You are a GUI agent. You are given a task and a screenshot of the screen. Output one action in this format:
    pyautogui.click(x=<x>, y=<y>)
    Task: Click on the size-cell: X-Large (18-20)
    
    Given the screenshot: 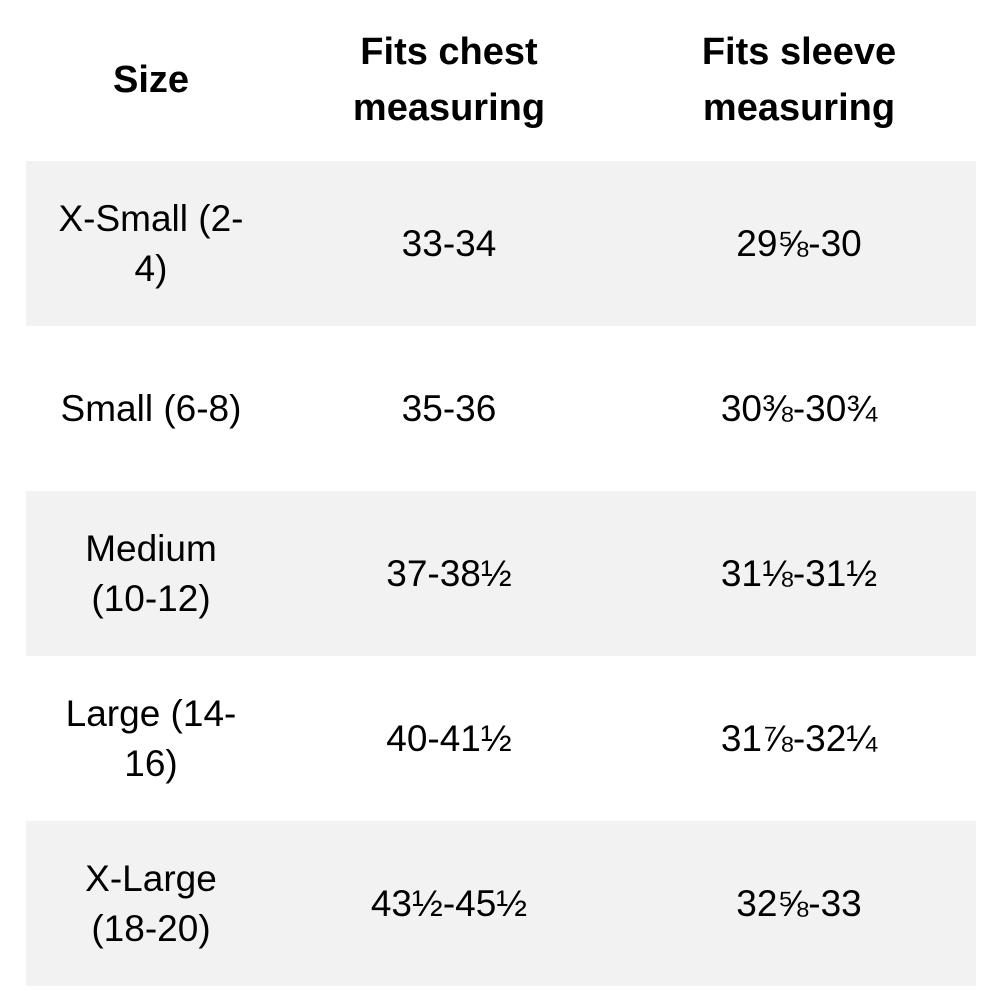 What is the action you would take?
    pyautogui.click(x=151, y=903)
    